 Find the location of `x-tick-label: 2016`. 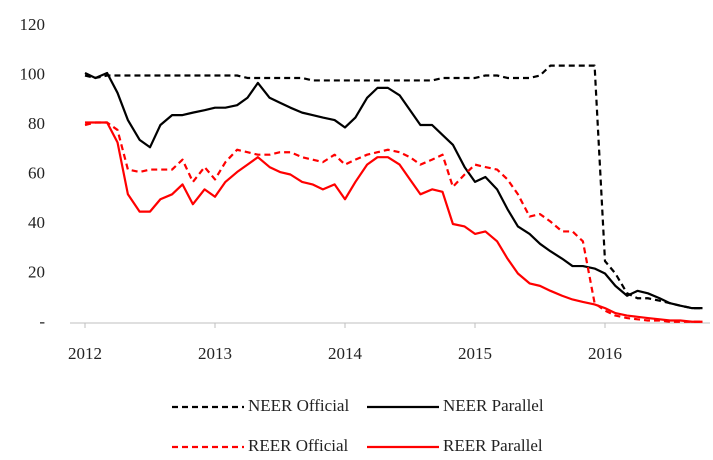

x-tick-label: 2016 is located at coordinates (605, 353).